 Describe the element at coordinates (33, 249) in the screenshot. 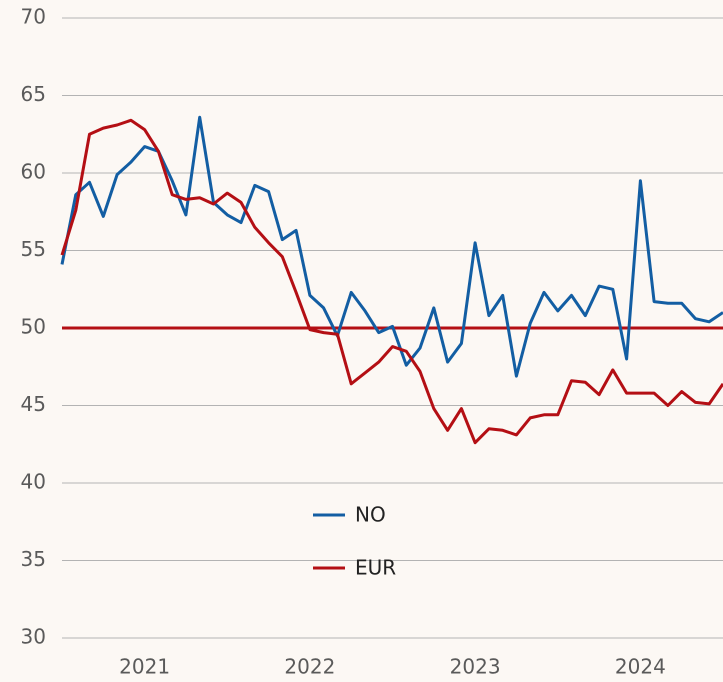

I see `y-tick-label: 55` at that location.